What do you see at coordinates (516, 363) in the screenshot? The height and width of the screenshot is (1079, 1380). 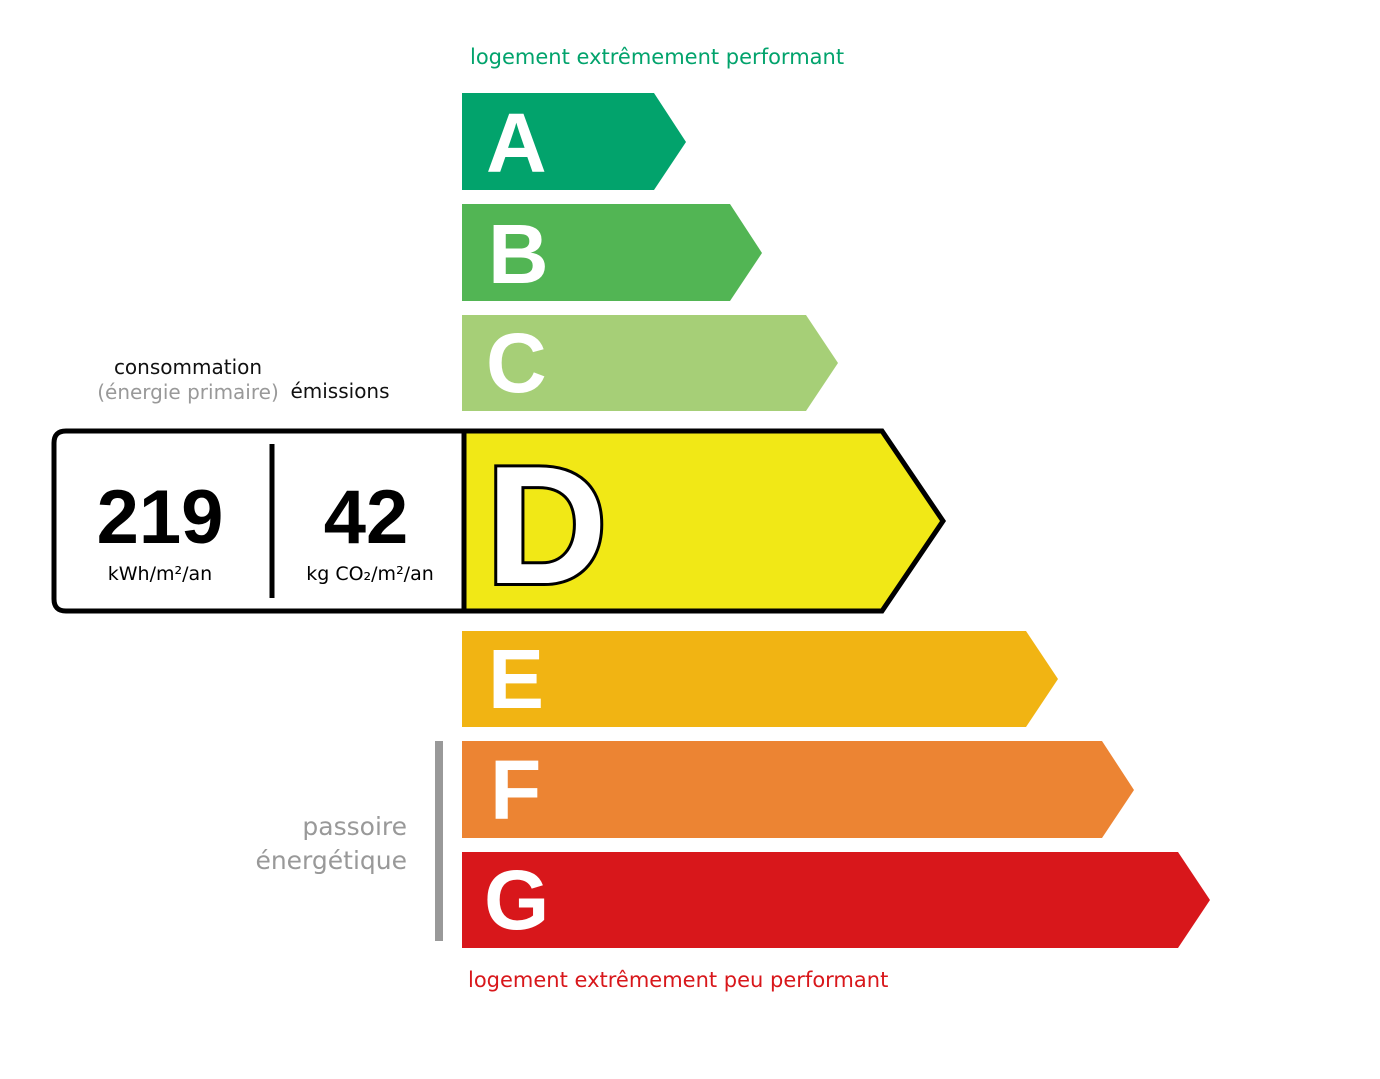 I see `class-letter: C` at bounding box center [516, 363].